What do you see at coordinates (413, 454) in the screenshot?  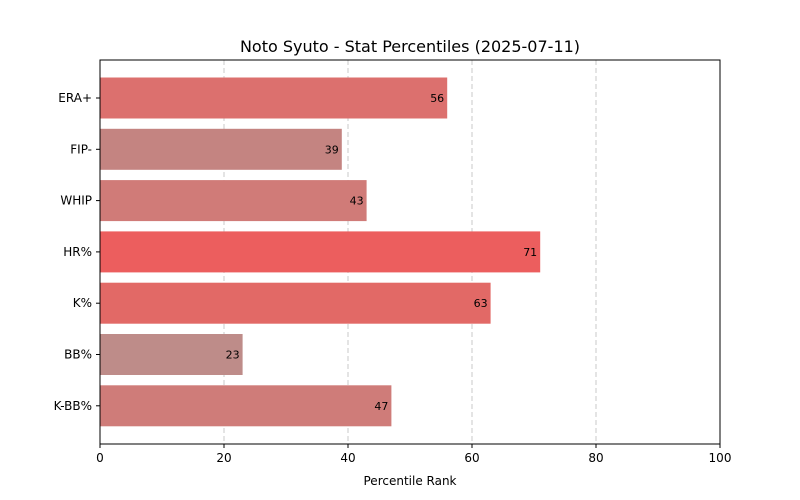 I see `x-axis: 0 20 40 60 80 100` at bounding box center [413, 454].